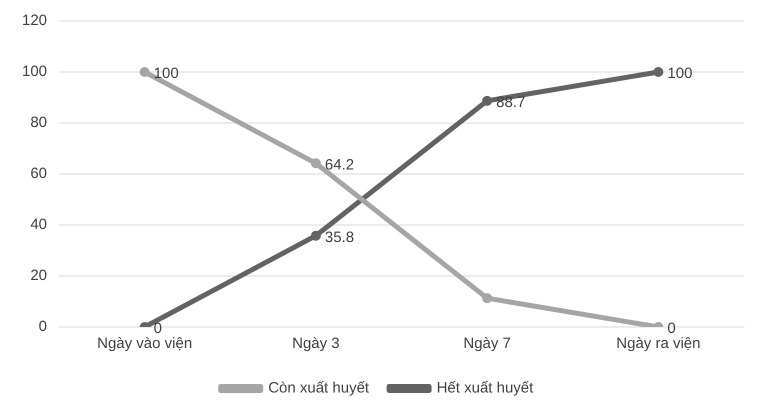 The image size is (774, 411). I want to click on y-tick-label: 0, so click(43, 327).